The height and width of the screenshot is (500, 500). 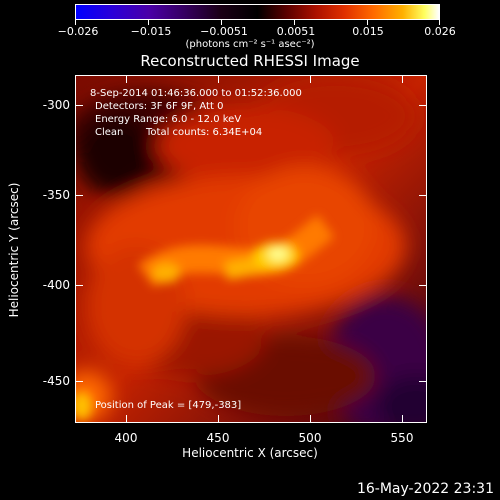 I want to click on y-tick-label: -300, so click(x=56, y=105).